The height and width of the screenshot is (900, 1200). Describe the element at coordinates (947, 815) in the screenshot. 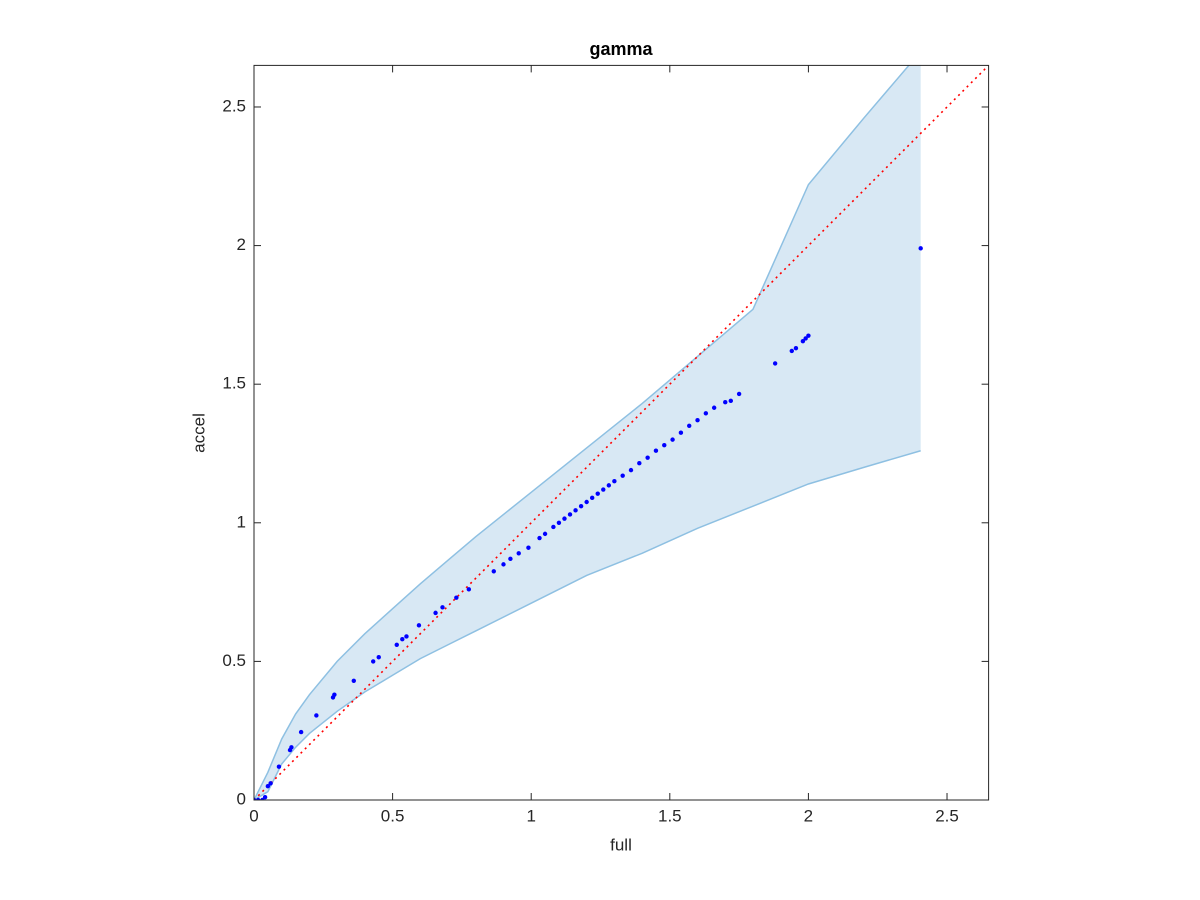

I see `x-tick-label: 2.5` at that location.